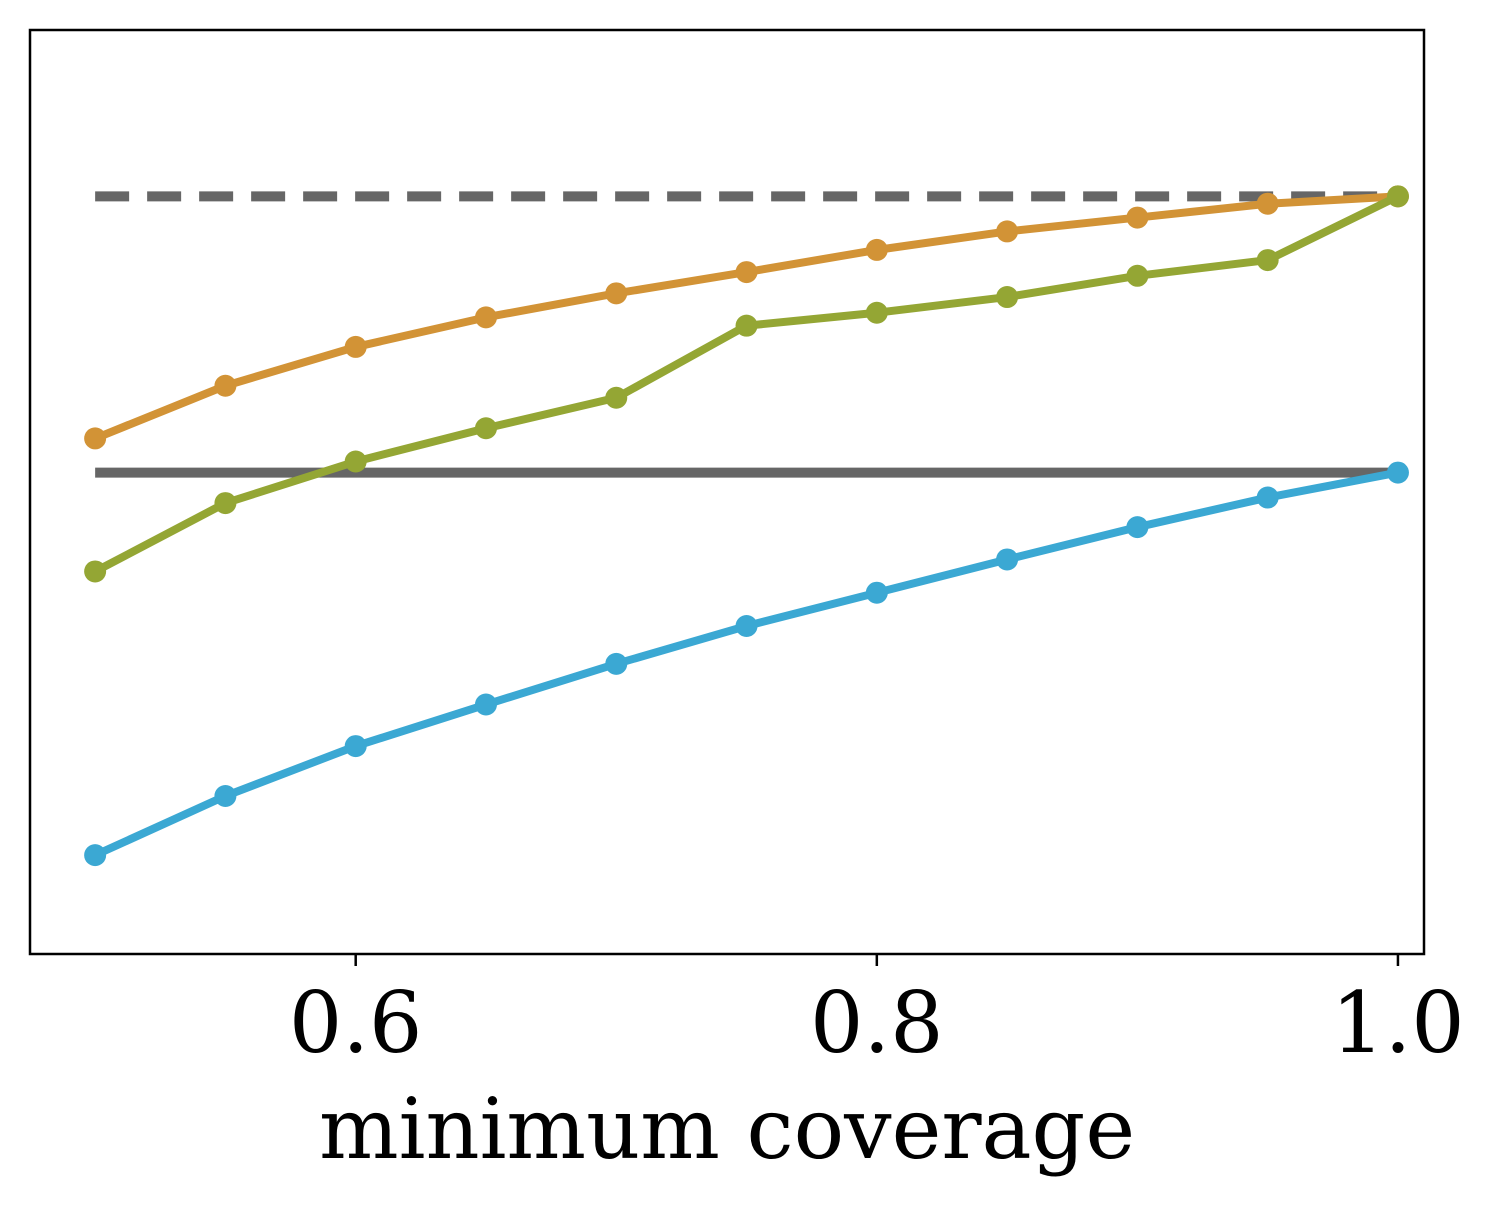 The height and width of the screenshot is (1206, 1487). I want to click on x-axis-label: minimum coverage, so click(727, 1129).